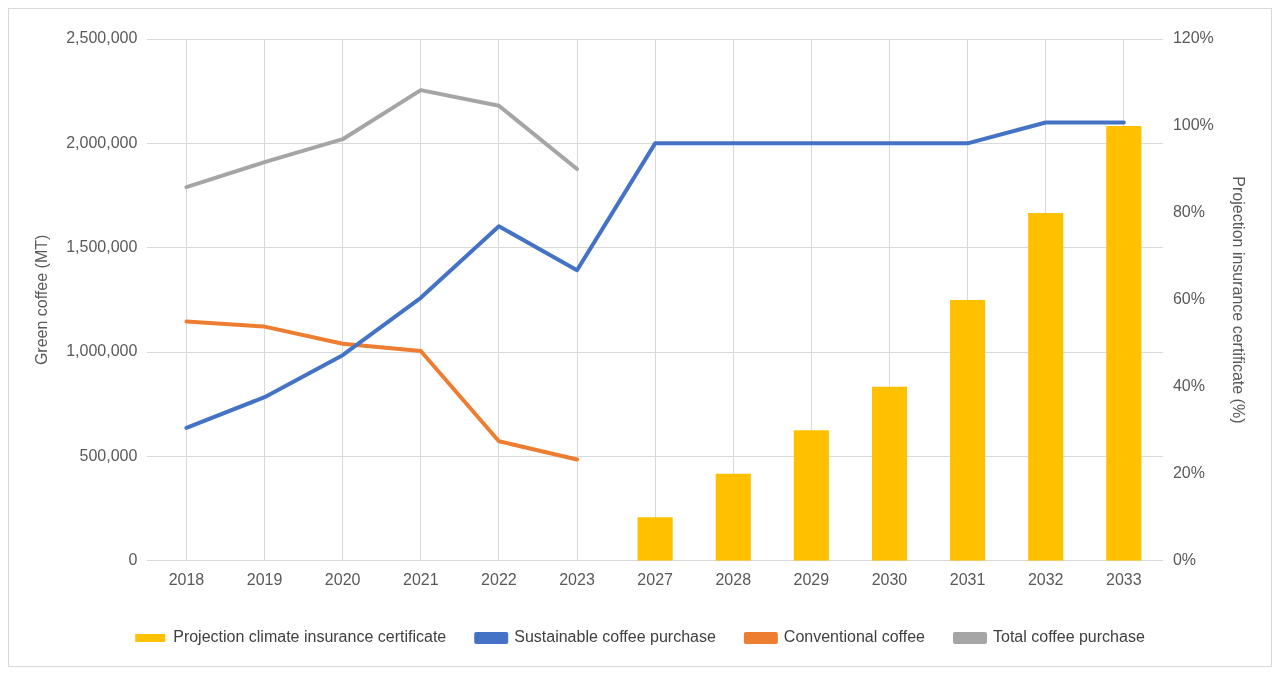  Describe the element at coordinates (615, 637) in the screenshot. I see `legend-label: Sustainable coffee purchase` at that location.